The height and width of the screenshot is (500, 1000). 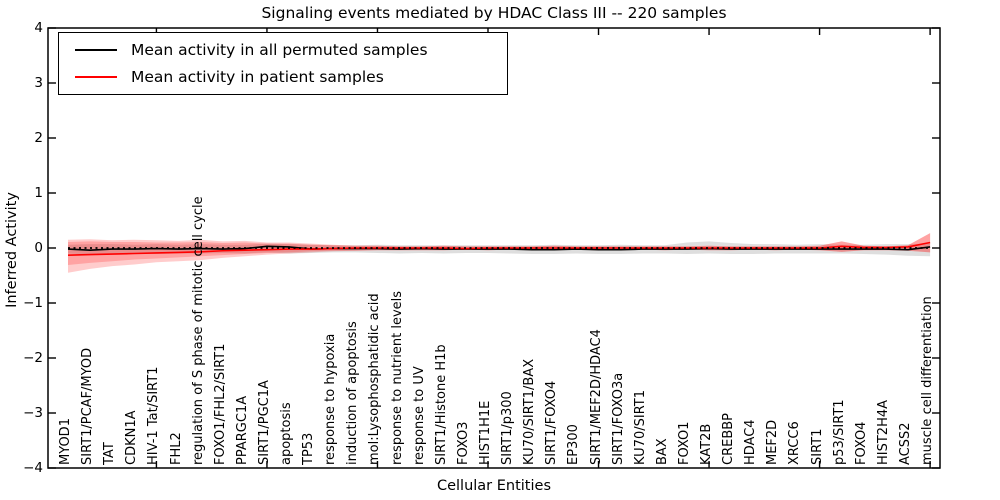 What do you see at coordinates (65, 441) in the screenshot?
I see `x-tick-label: MYOD1` at bounding box center [65, 441].